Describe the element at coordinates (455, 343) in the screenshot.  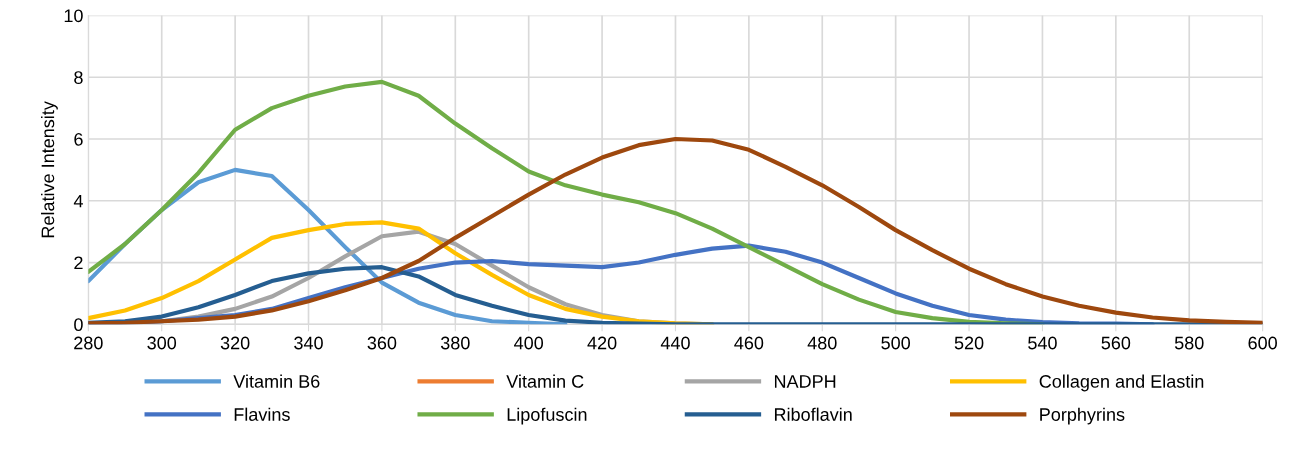
I see `x-tick-label: 380` at that location.